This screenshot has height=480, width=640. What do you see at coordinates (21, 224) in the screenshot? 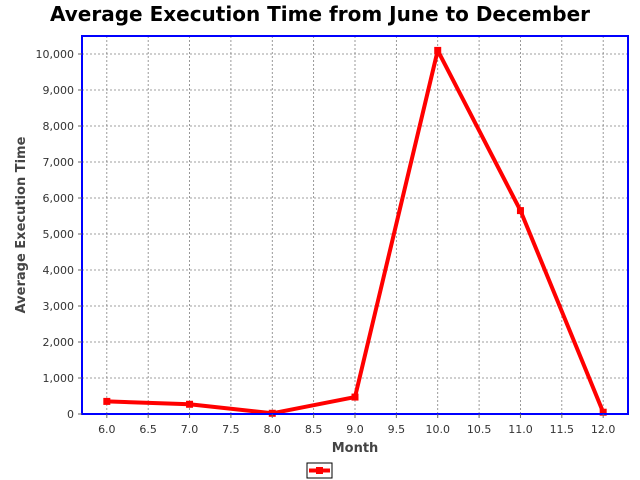
I see `y-axis-title: Average Execution Time` at bounding box center [21, 224].